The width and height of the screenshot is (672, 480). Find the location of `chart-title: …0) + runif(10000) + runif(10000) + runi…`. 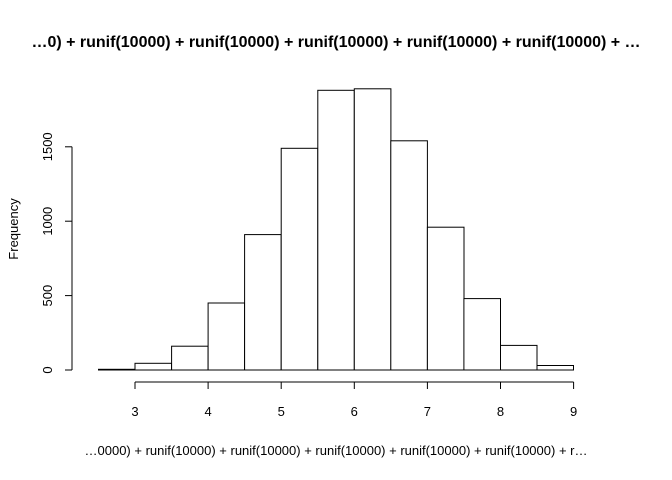

chart-title: …0) + runif(10000) + runif(10000) + runi… is located at coordinates (335, 42).